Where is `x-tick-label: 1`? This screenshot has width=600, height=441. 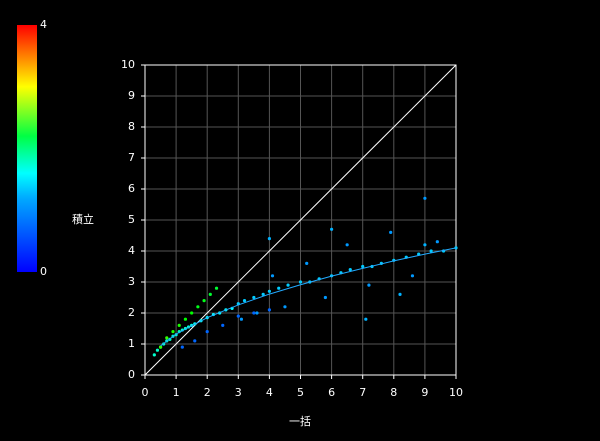 x-tick-label: 1 is located at coordinates (176, 392).